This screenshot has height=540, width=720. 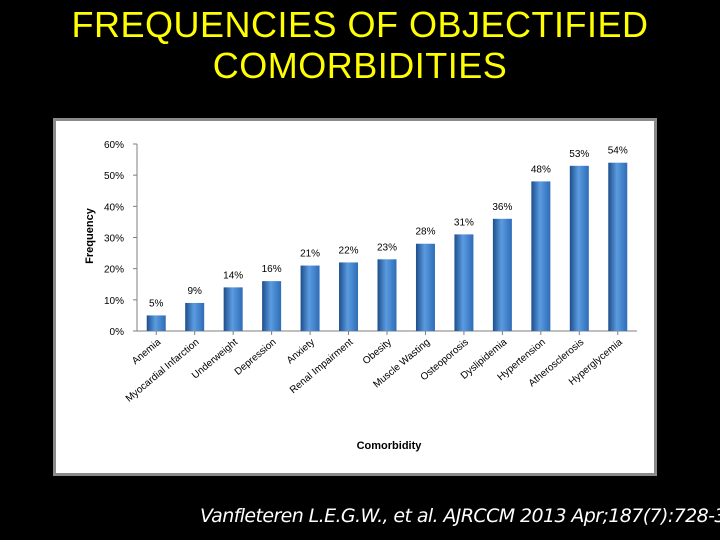 I want to click on y-tick-label: 20%, so click(x=114, y=270).